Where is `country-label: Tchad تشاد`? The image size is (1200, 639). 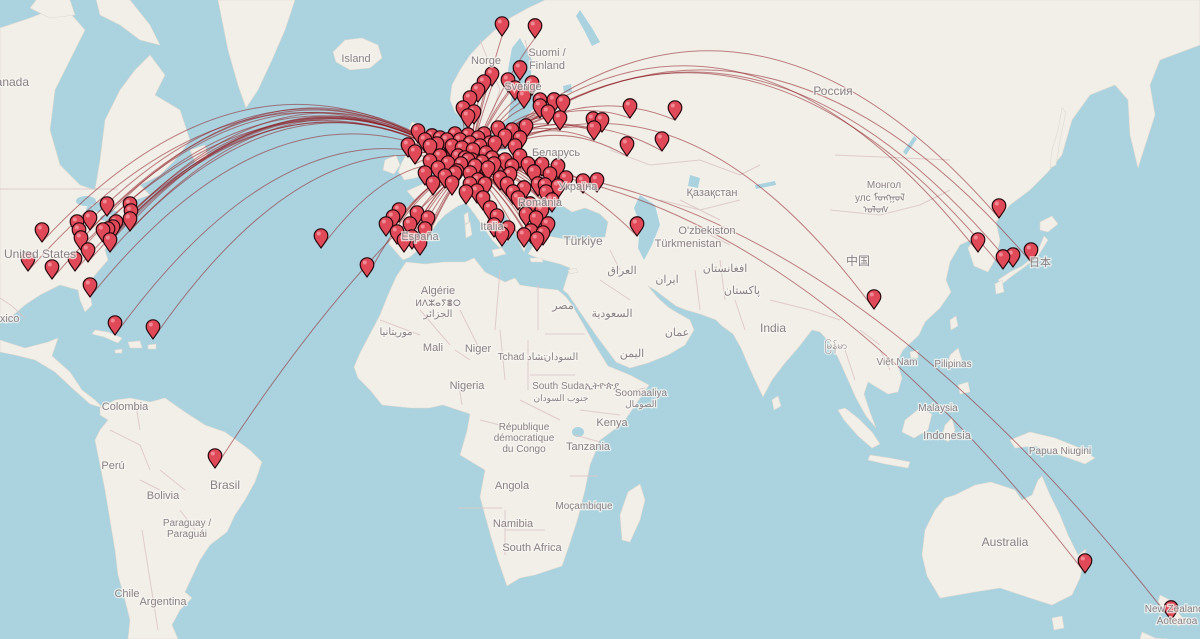 country-label: Tchad تشاد is located at coordinates (522, 357).